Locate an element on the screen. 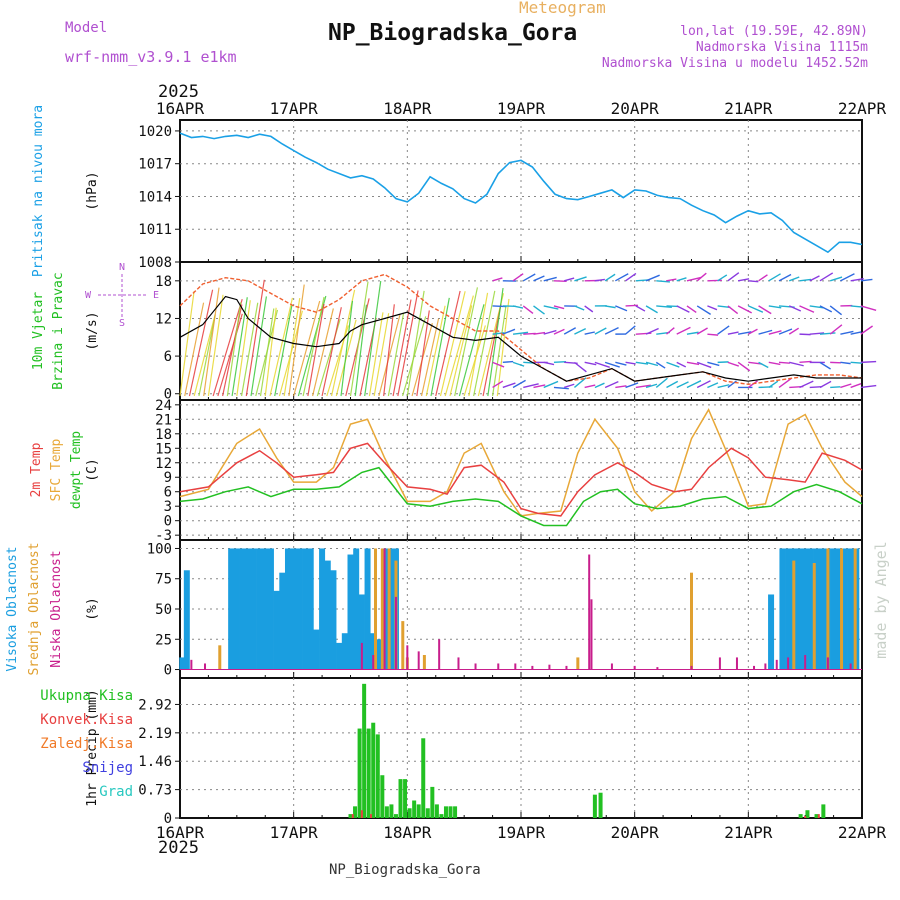  top-date-label: 20APR is located at coordinates (635, 108).